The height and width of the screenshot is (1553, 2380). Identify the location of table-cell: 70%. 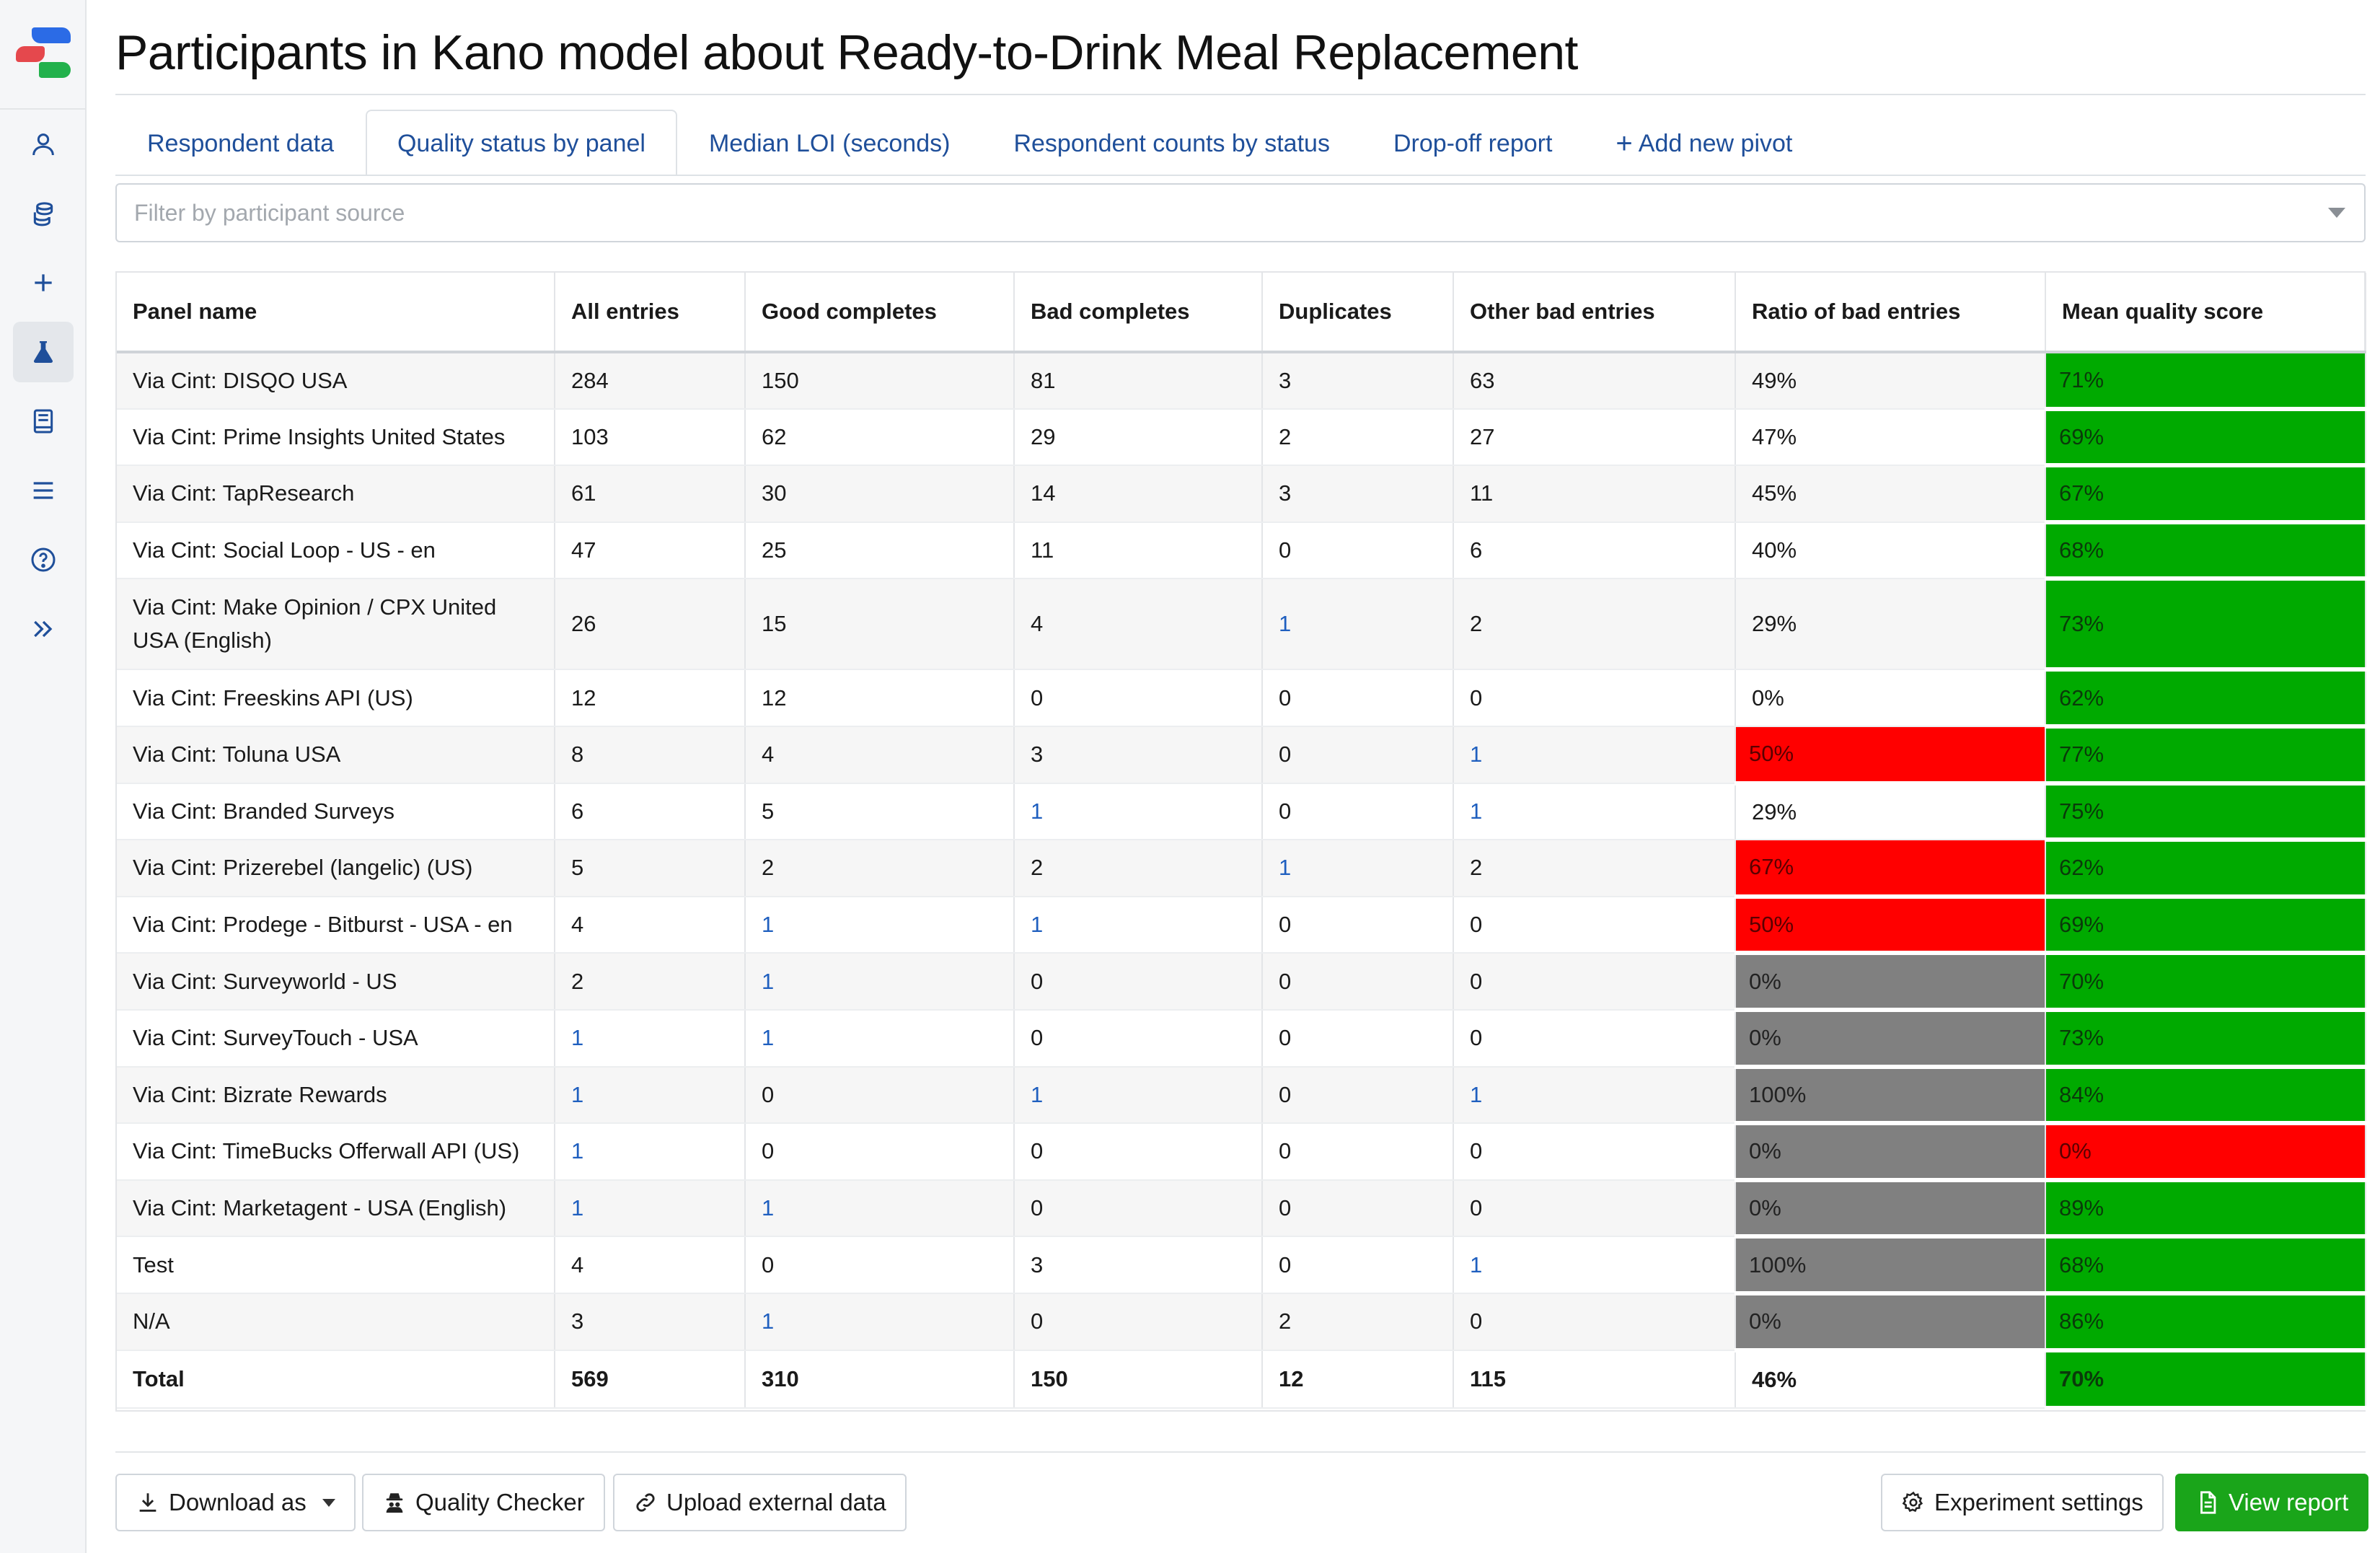
(2205, 982).